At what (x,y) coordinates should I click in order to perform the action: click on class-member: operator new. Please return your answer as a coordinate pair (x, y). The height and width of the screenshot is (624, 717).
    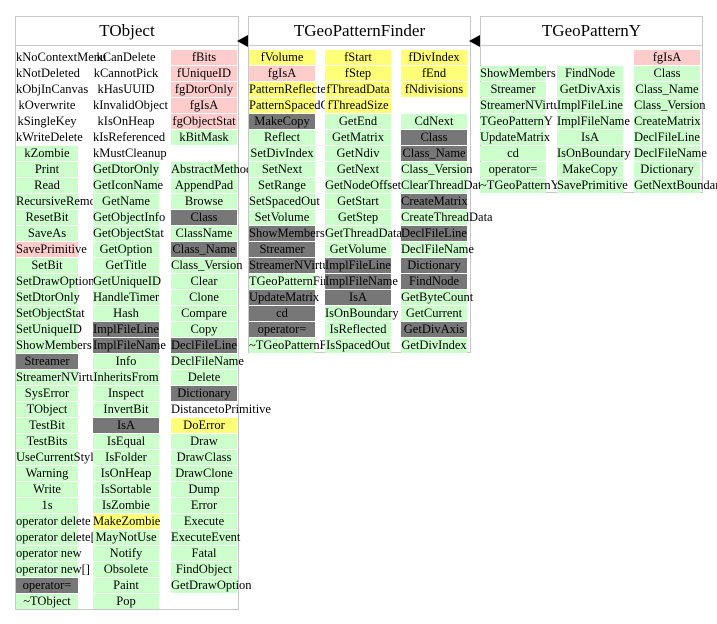
    Looking at the image, I should click on (49, 553).